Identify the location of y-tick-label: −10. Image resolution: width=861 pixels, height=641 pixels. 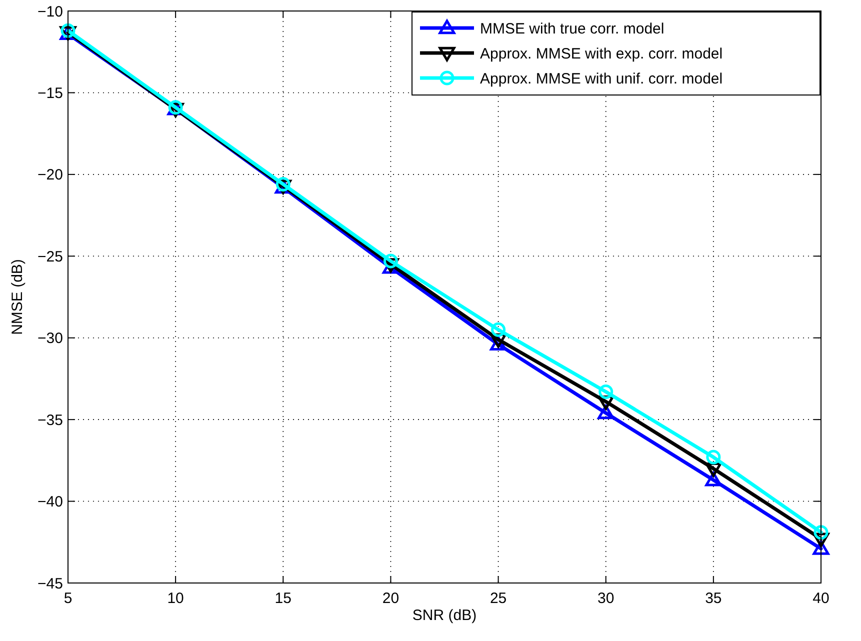
(50, 11).